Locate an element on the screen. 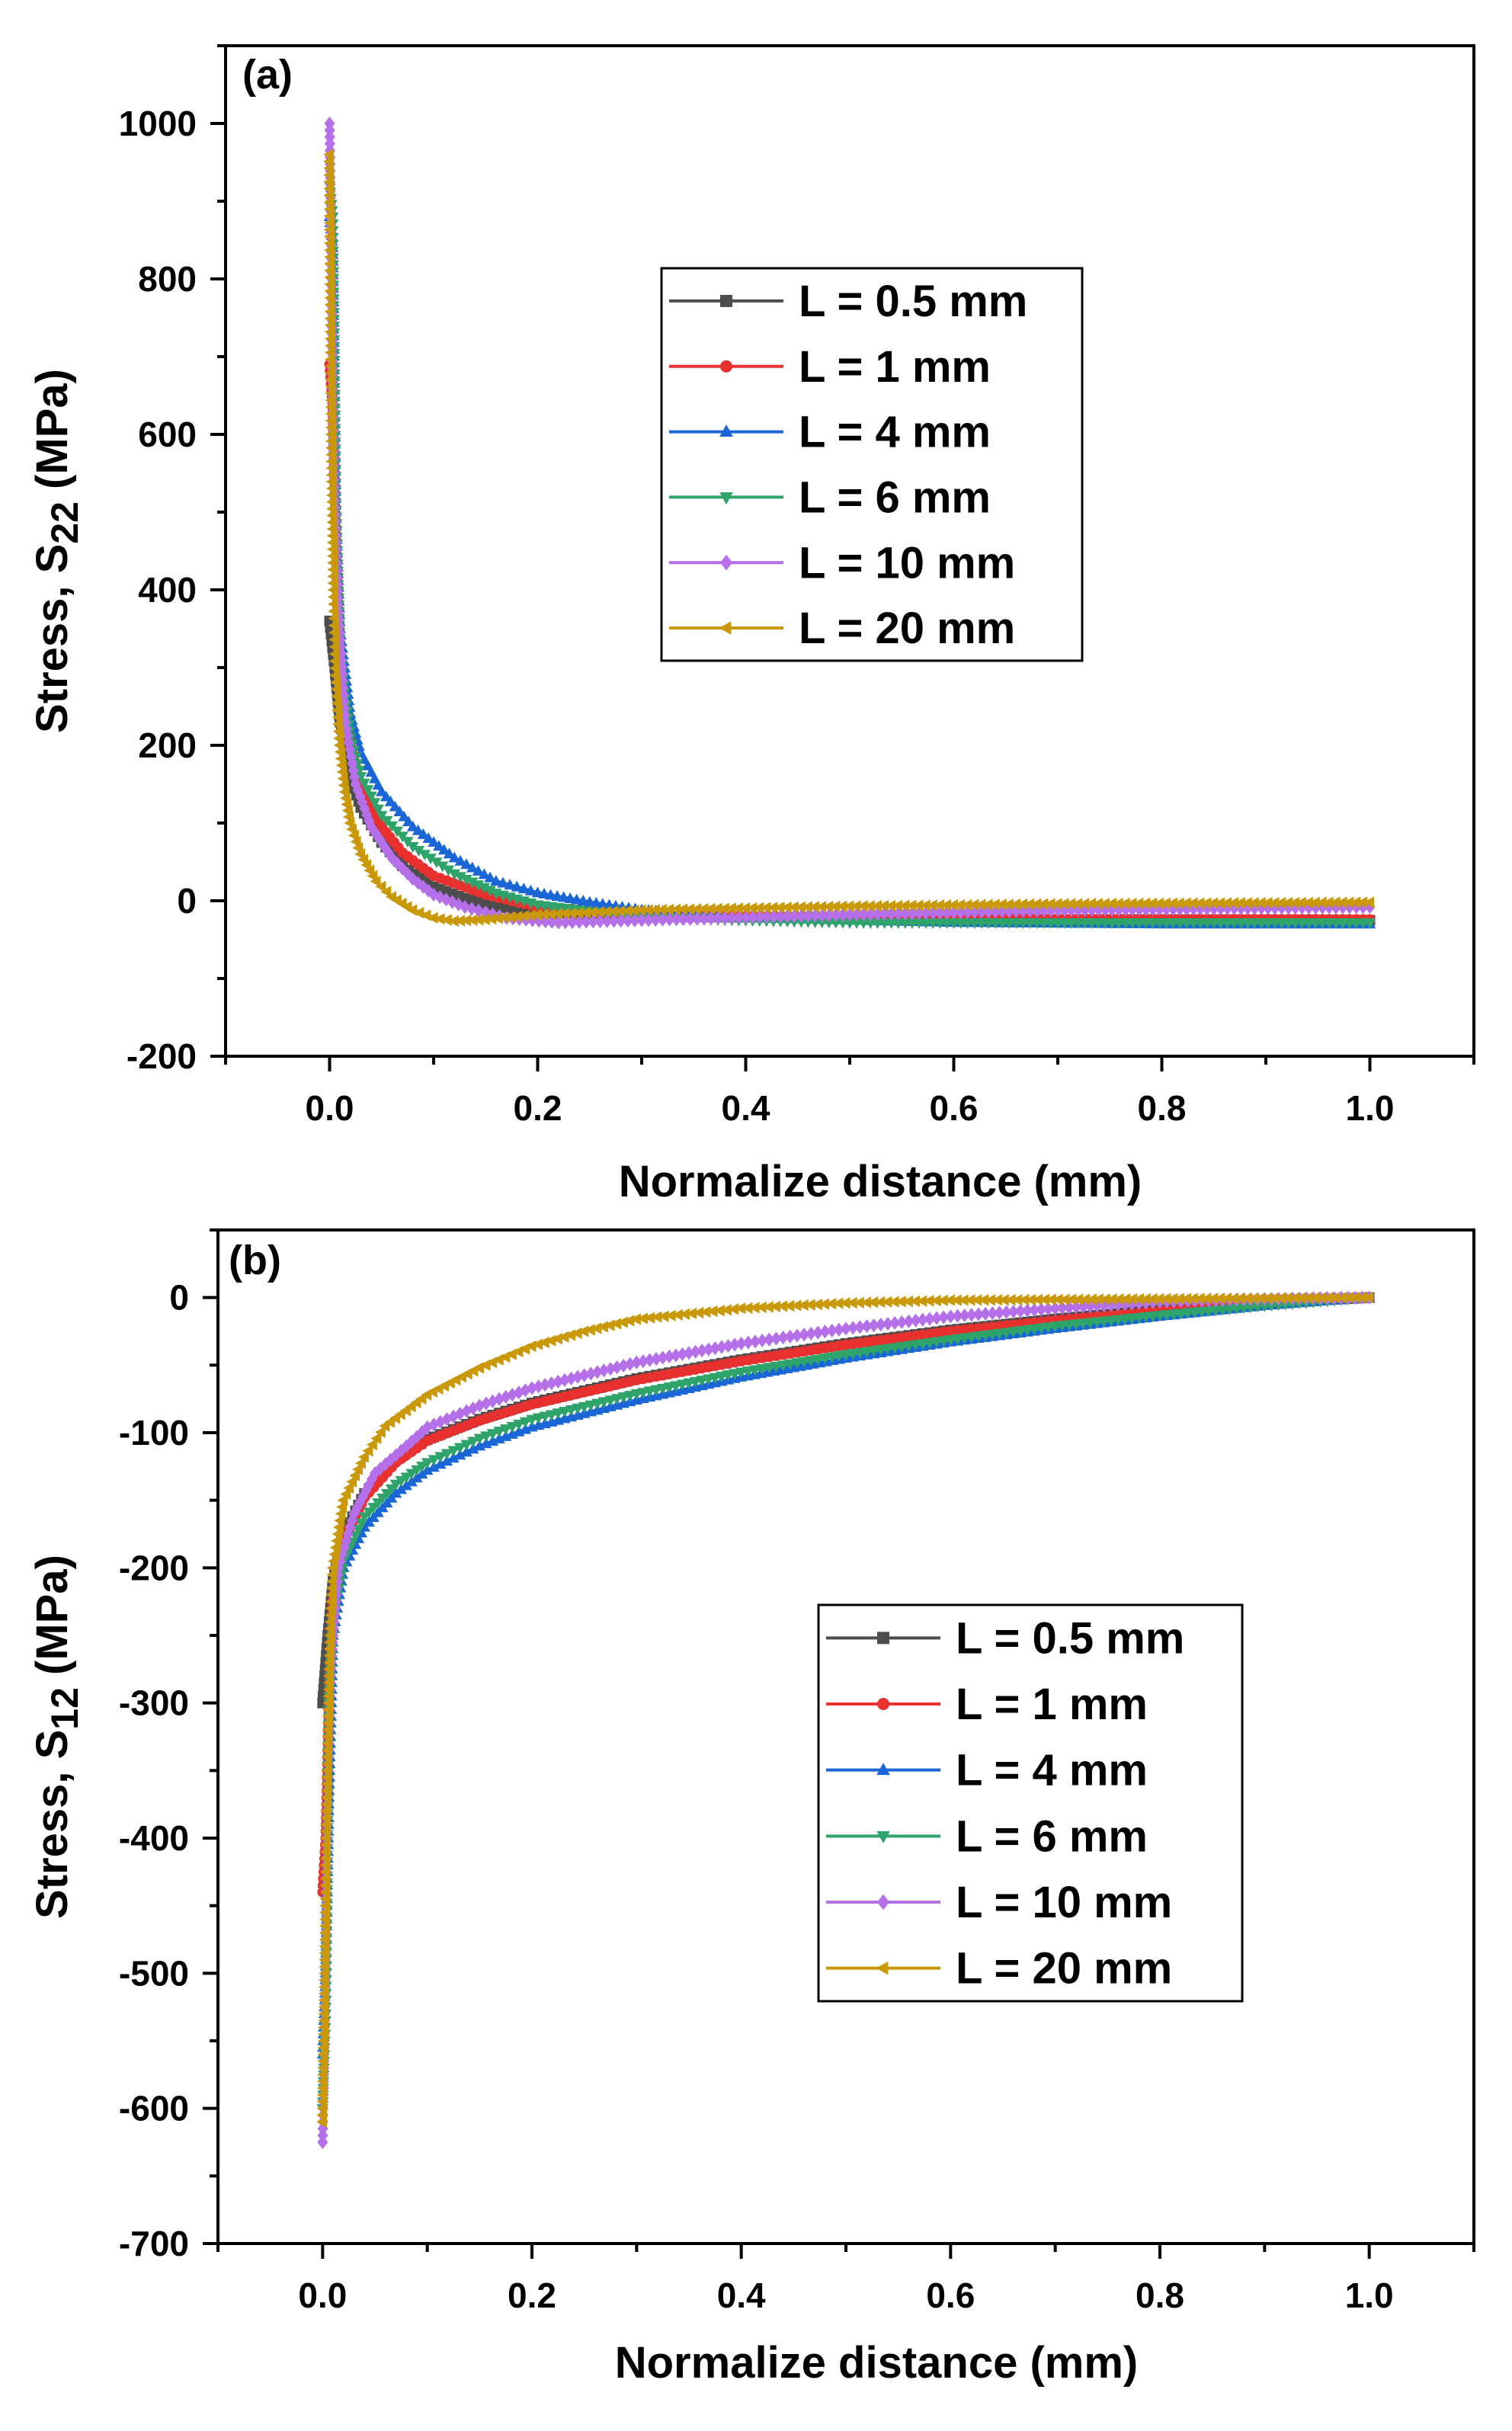 This screenshot has width=1512, height=2431. x-tick-label: 0.6 is located at coordinates (950, 2295).